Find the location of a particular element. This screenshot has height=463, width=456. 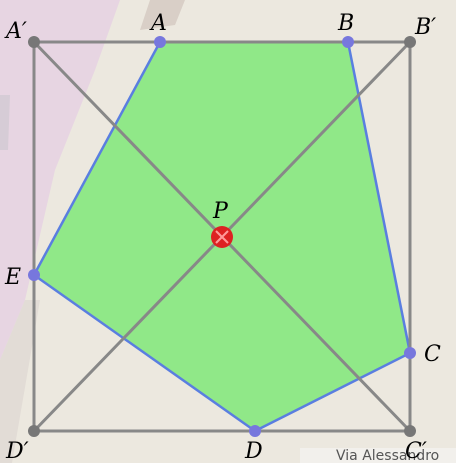

label-b: B is located at coordinates (345, 23).